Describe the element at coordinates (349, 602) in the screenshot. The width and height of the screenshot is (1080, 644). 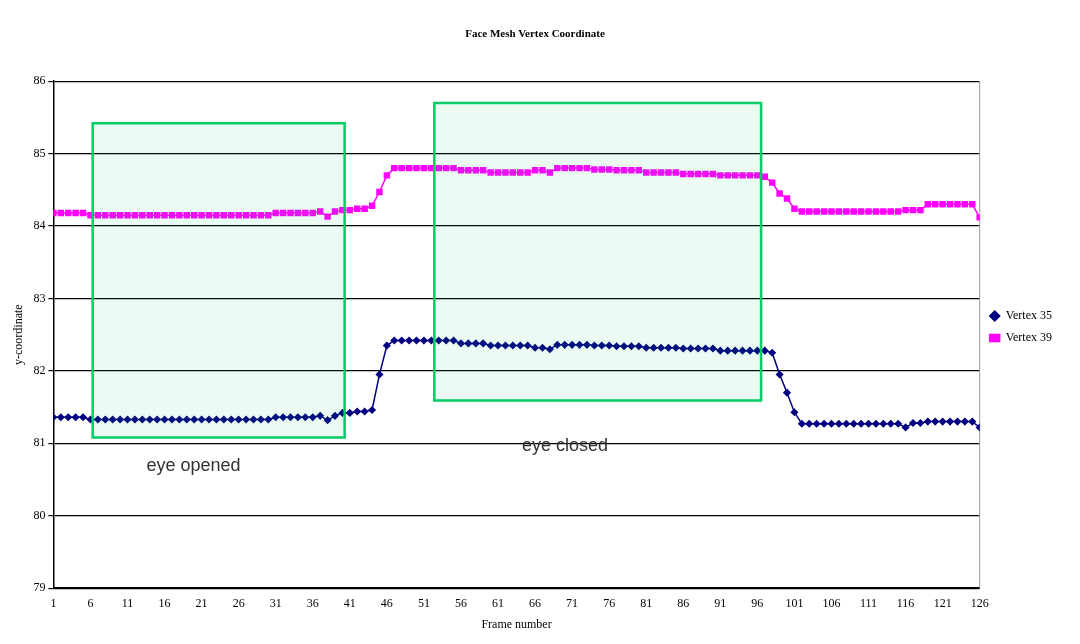
I see `x-tick-label: 41` at that location.